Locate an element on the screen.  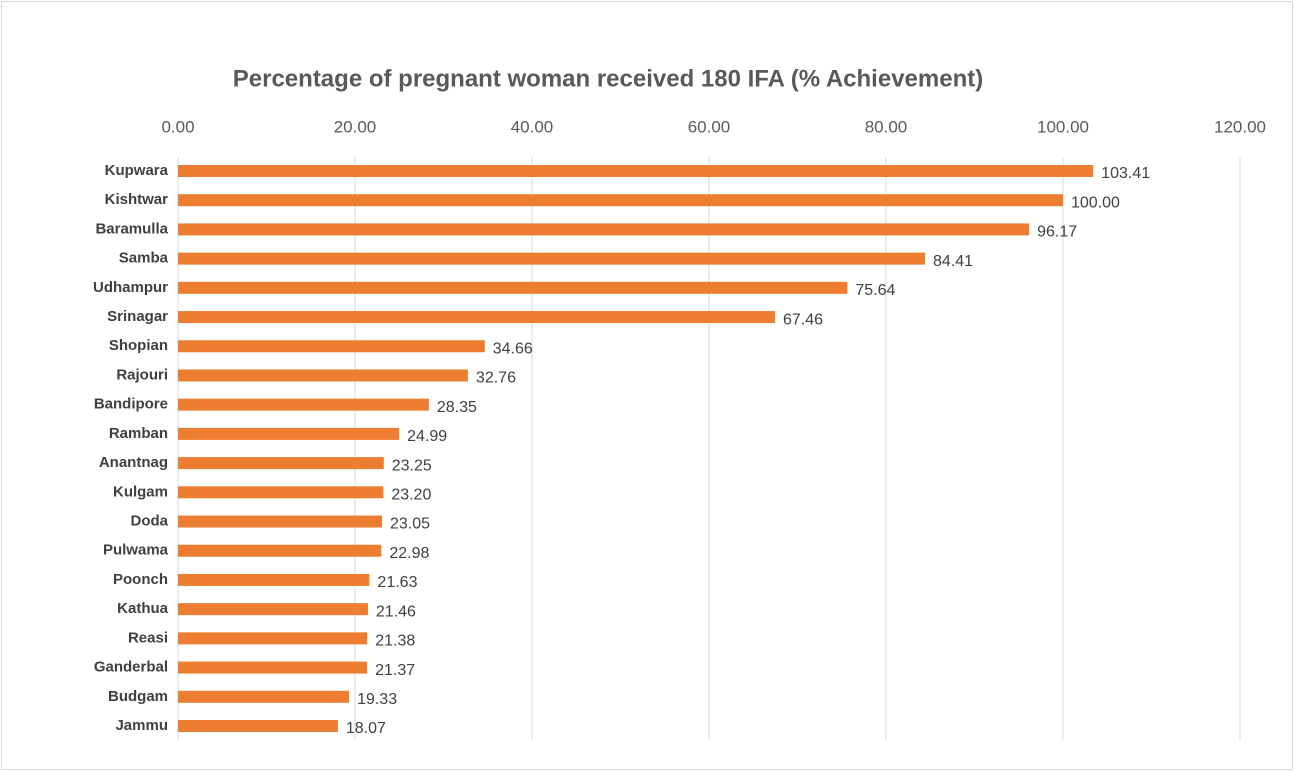
y-tick-label: Rajouri is located at coordinates (142, 374).